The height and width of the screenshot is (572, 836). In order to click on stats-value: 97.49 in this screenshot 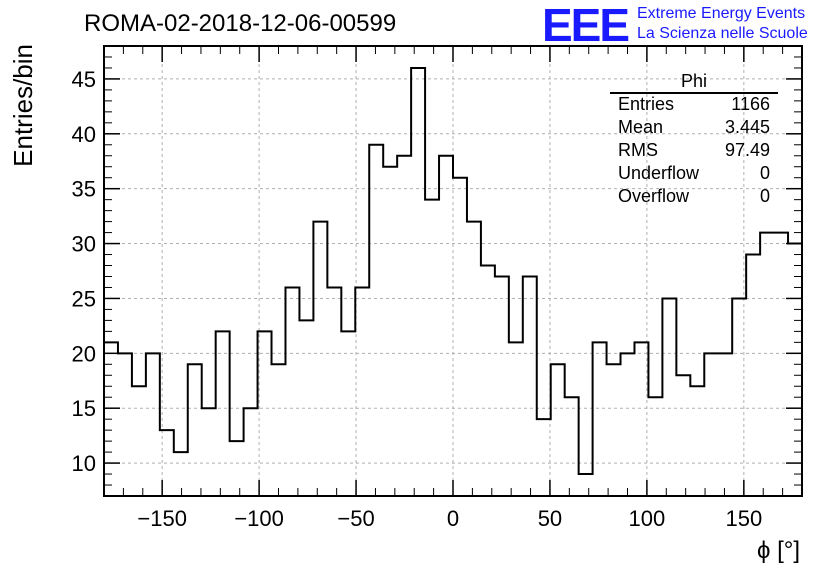, I will do `click(747, 150)`.